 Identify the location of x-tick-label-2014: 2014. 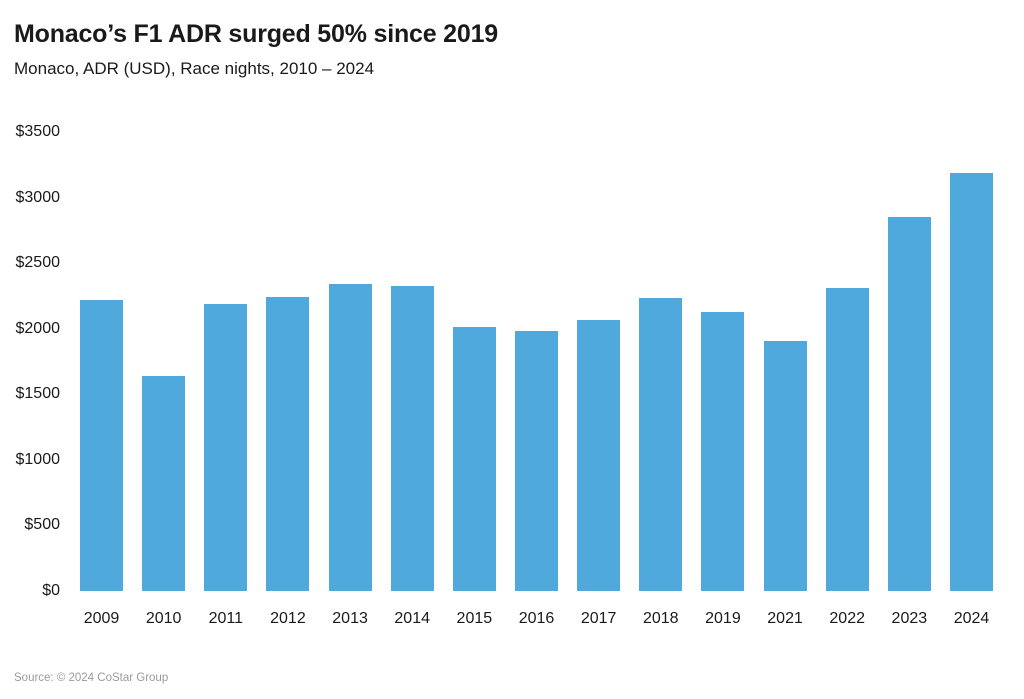
(412, 618).